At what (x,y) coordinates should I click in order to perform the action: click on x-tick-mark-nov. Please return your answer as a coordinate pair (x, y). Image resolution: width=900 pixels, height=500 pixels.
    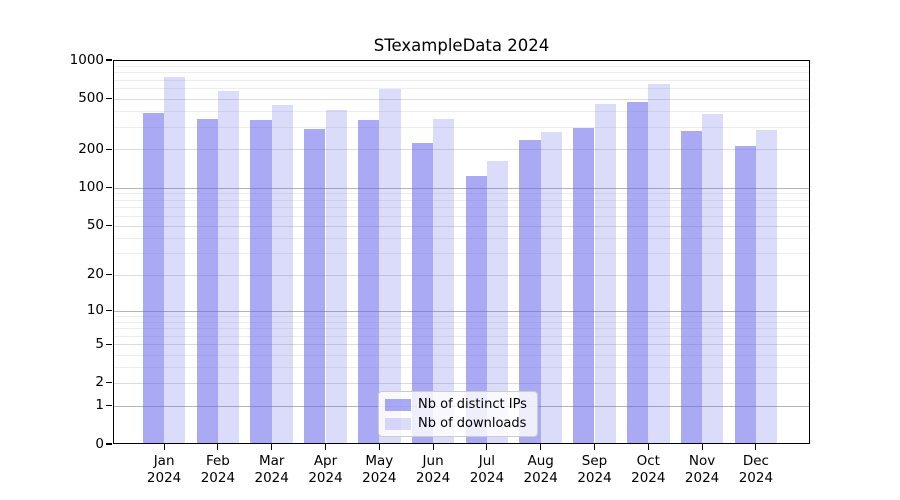
    Looking at the image, I should click on (702, 447).